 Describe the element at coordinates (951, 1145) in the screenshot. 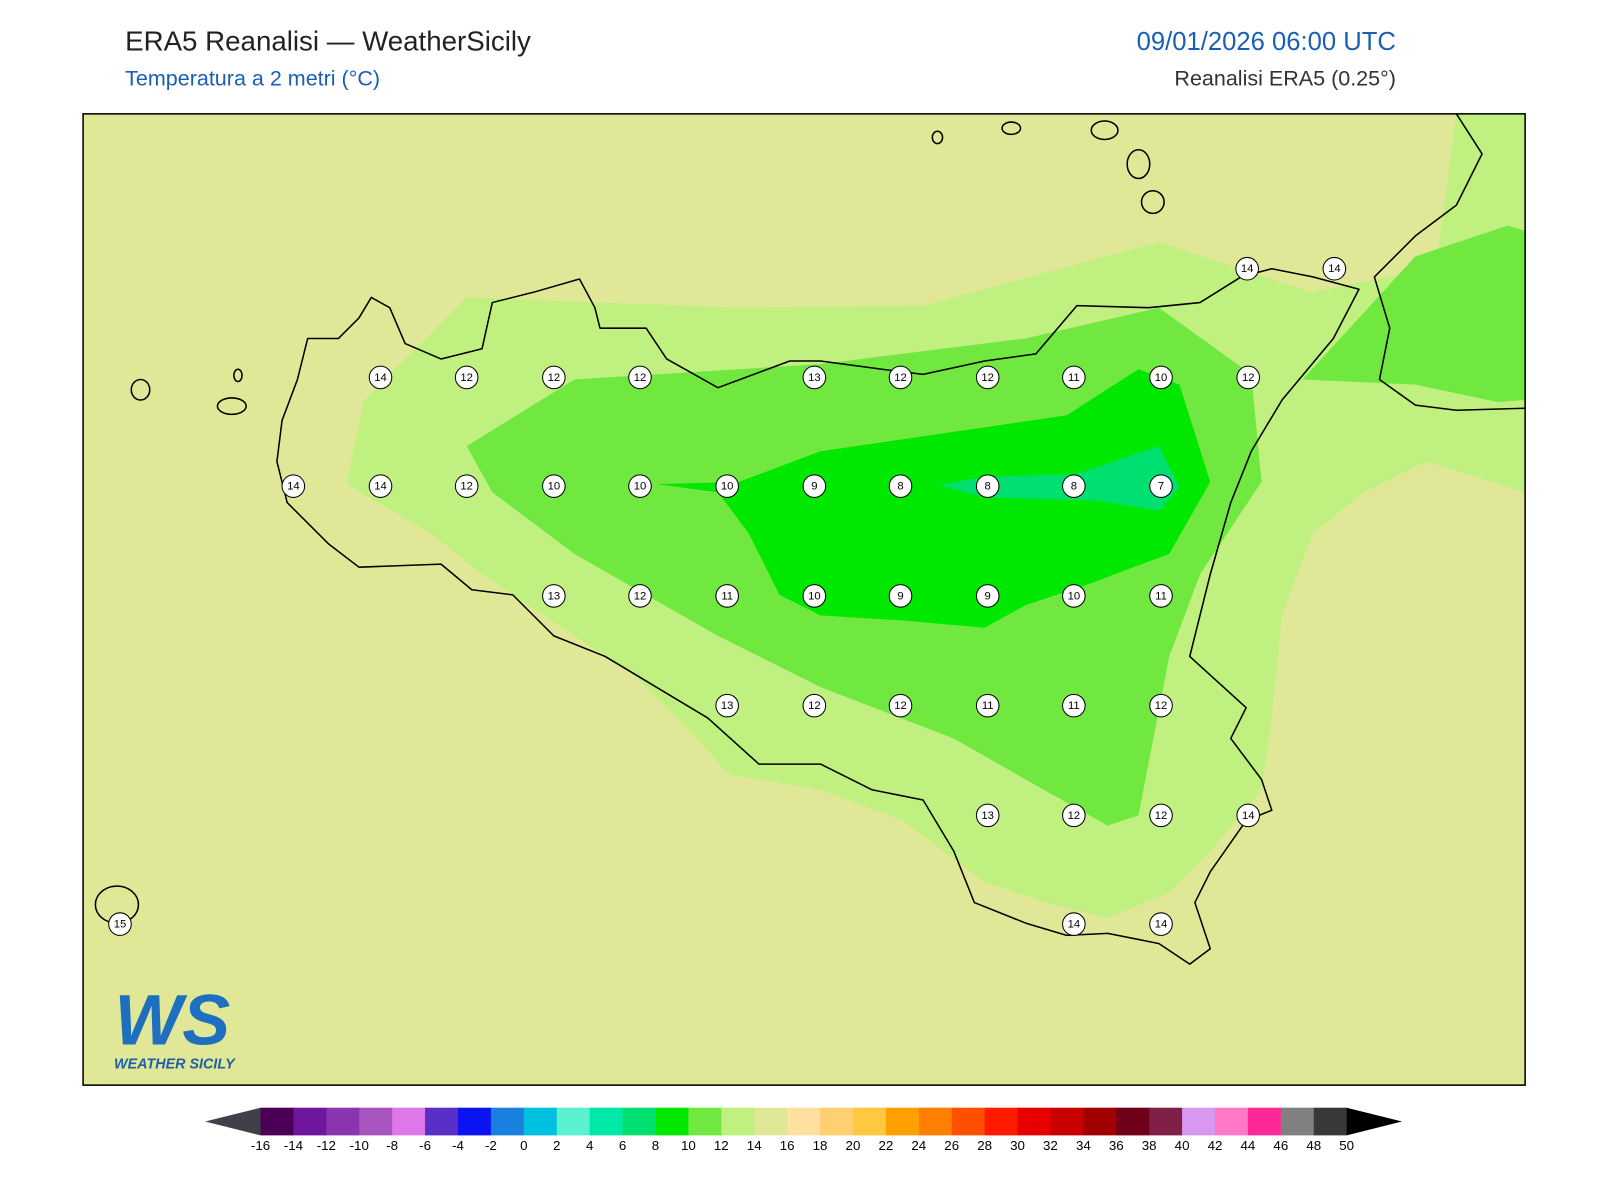

I see `colorbar-tick-label: 26` at that location.